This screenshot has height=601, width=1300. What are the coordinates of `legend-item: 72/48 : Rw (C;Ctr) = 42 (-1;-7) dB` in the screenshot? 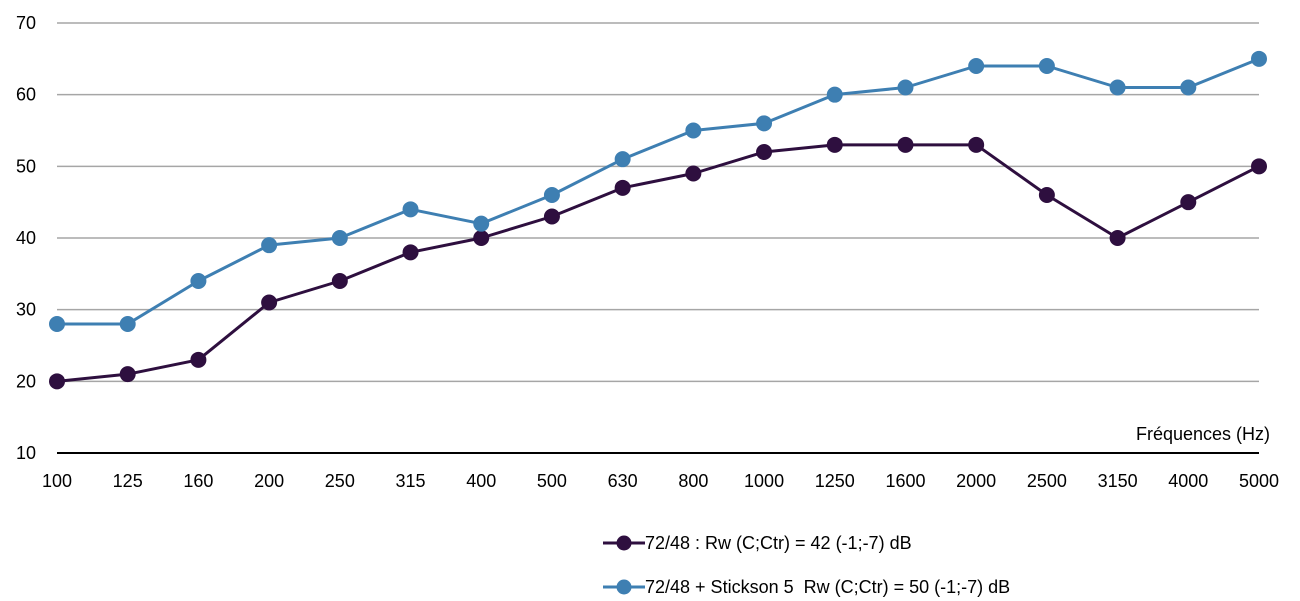 It's located at (757, 543).